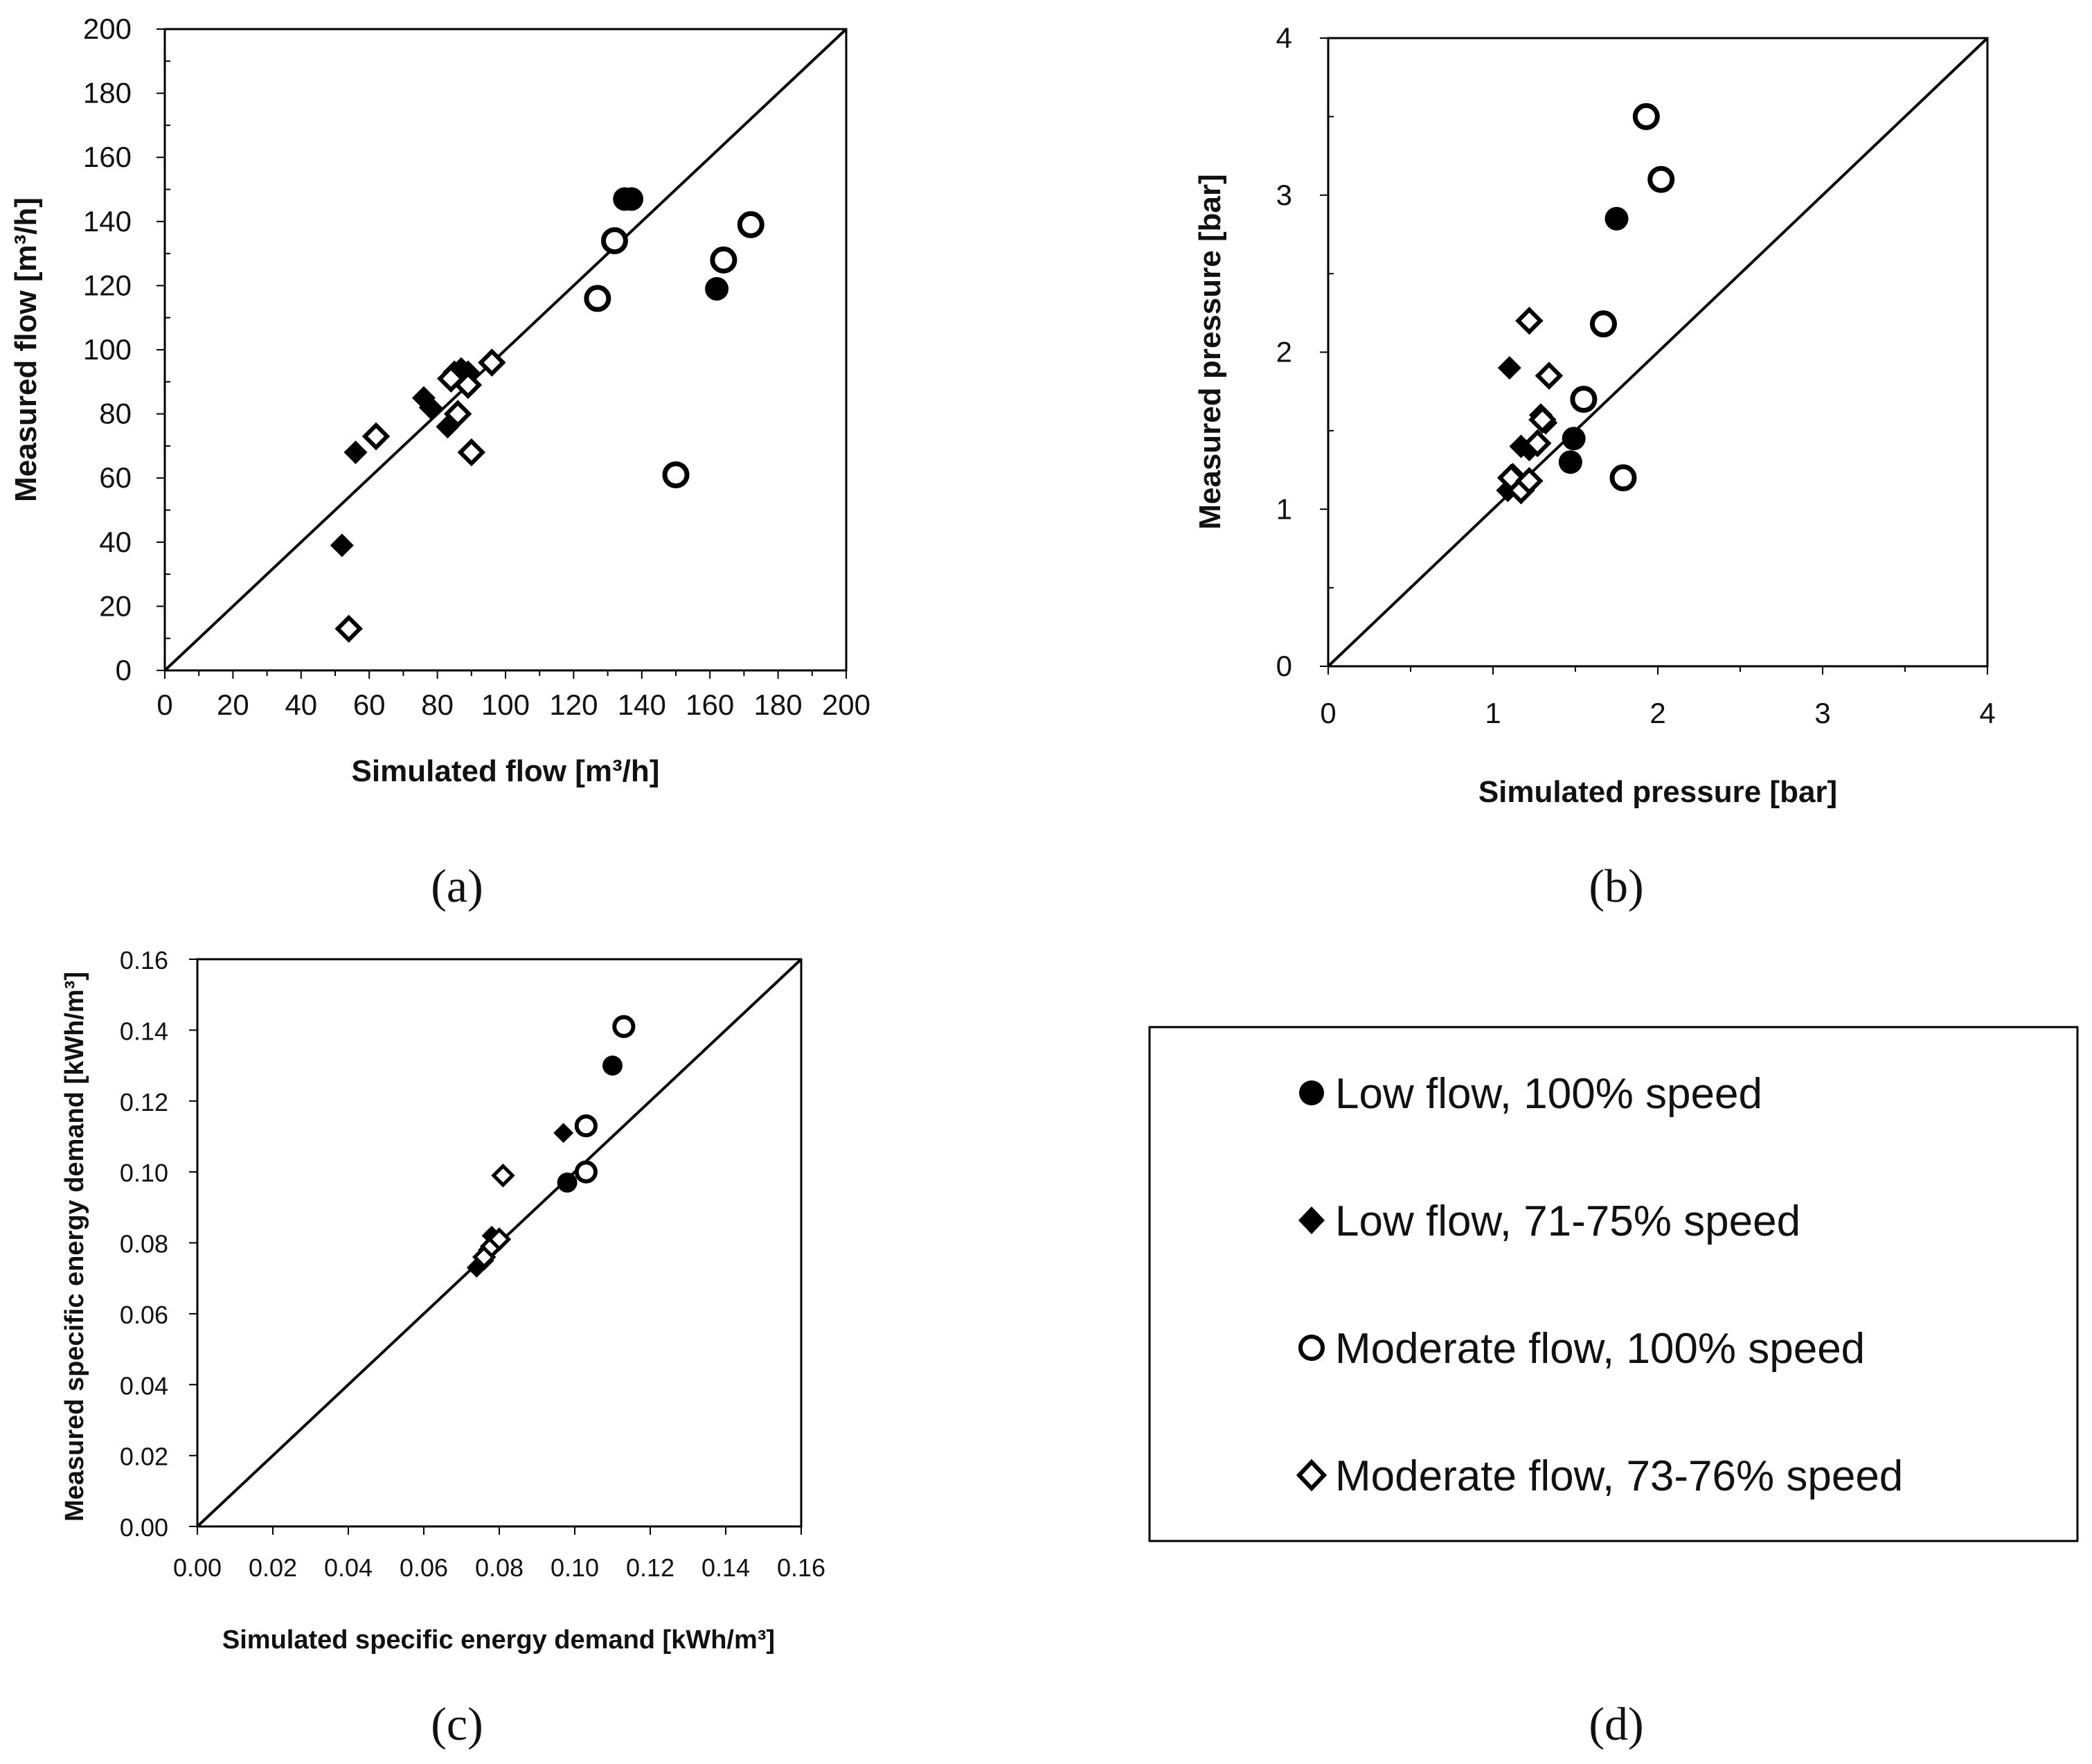  What do you see at coordinates (438, 705) in the screenshot?
I see `x-tick-label: 80` at bounding box center [438, 705].